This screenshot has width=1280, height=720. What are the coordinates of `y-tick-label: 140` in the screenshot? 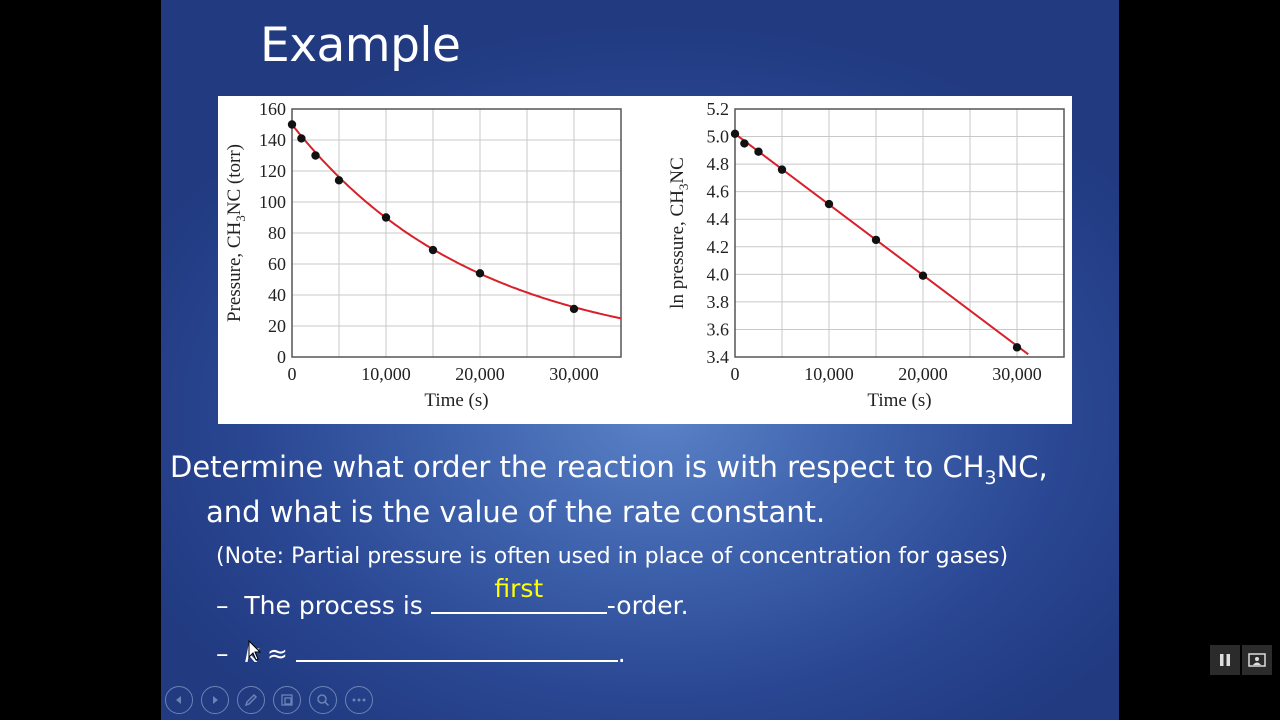 It's located at (272, 140).